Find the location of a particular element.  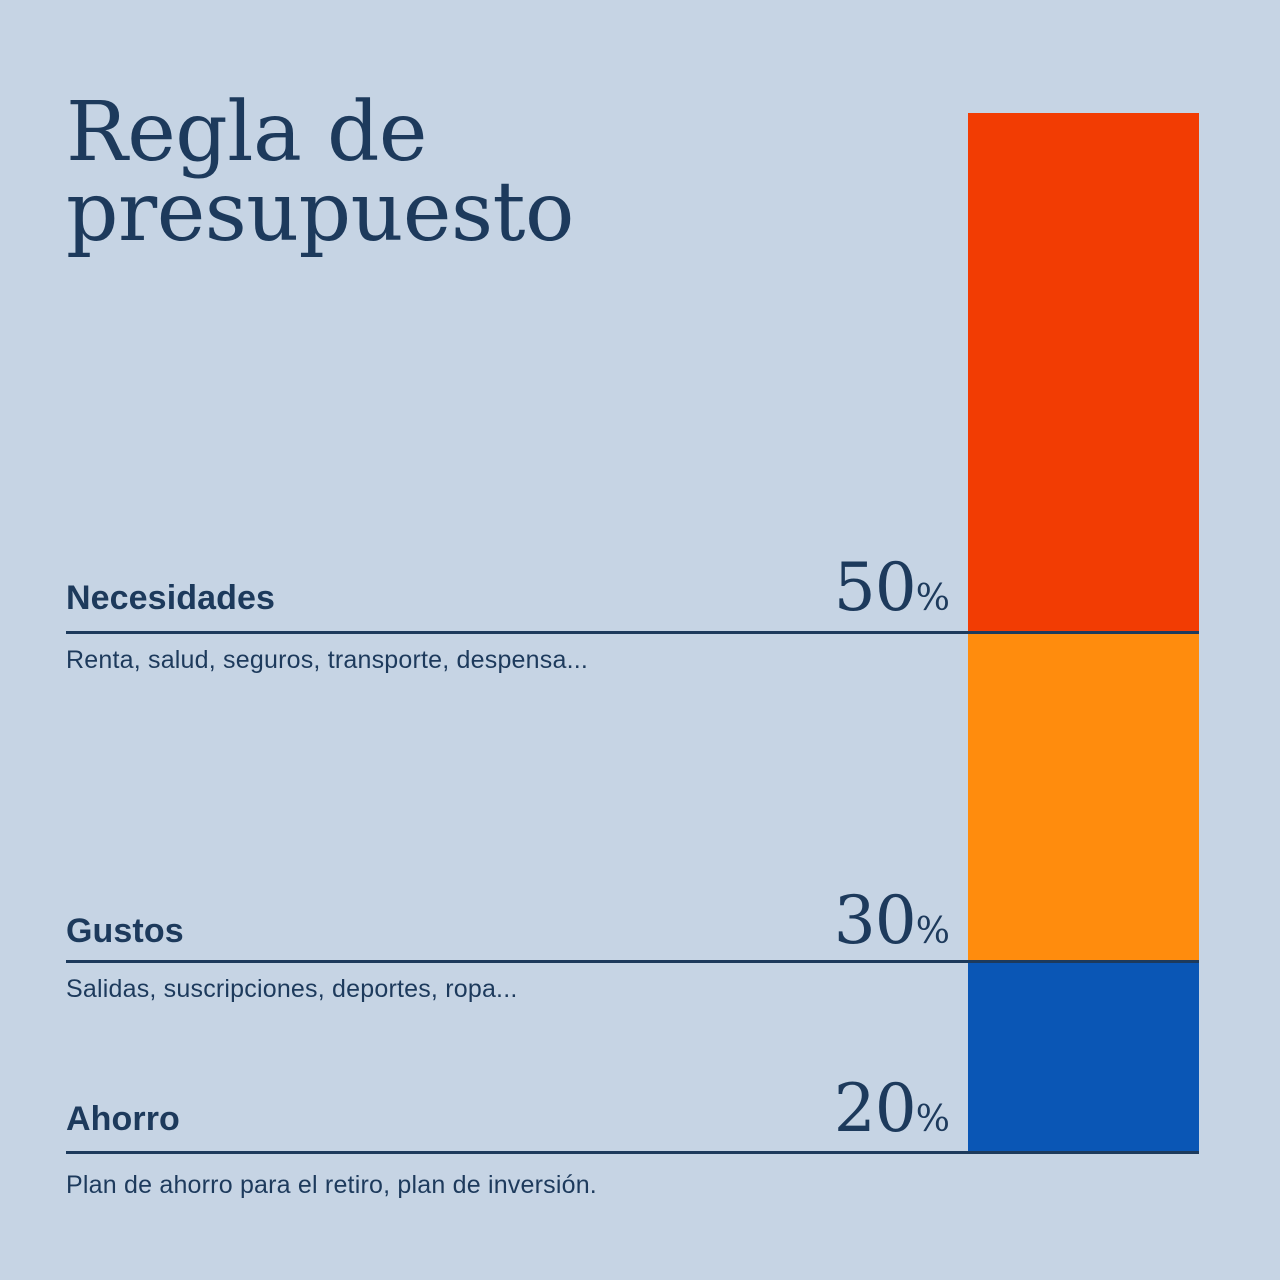

row-label-necesidades: Necesidades is located at coordinates (171, 598).